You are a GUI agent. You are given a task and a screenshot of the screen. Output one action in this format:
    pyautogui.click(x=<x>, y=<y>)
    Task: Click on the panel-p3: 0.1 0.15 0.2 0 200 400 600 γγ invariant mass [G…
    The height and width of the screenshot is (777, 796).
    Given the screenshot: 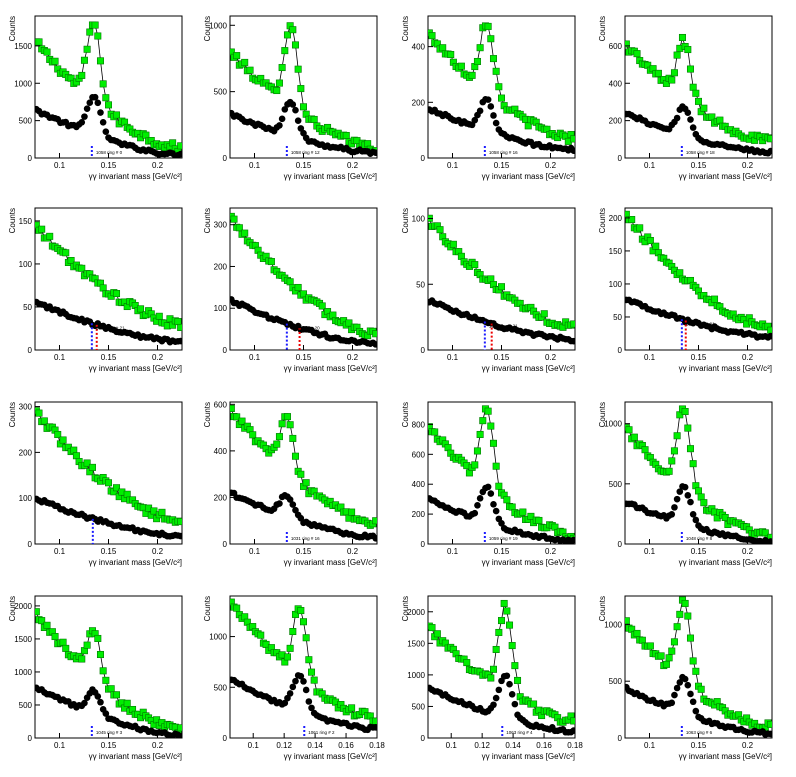 What is the action you would take?
    pyautogui.click(x=685, y=98)
    